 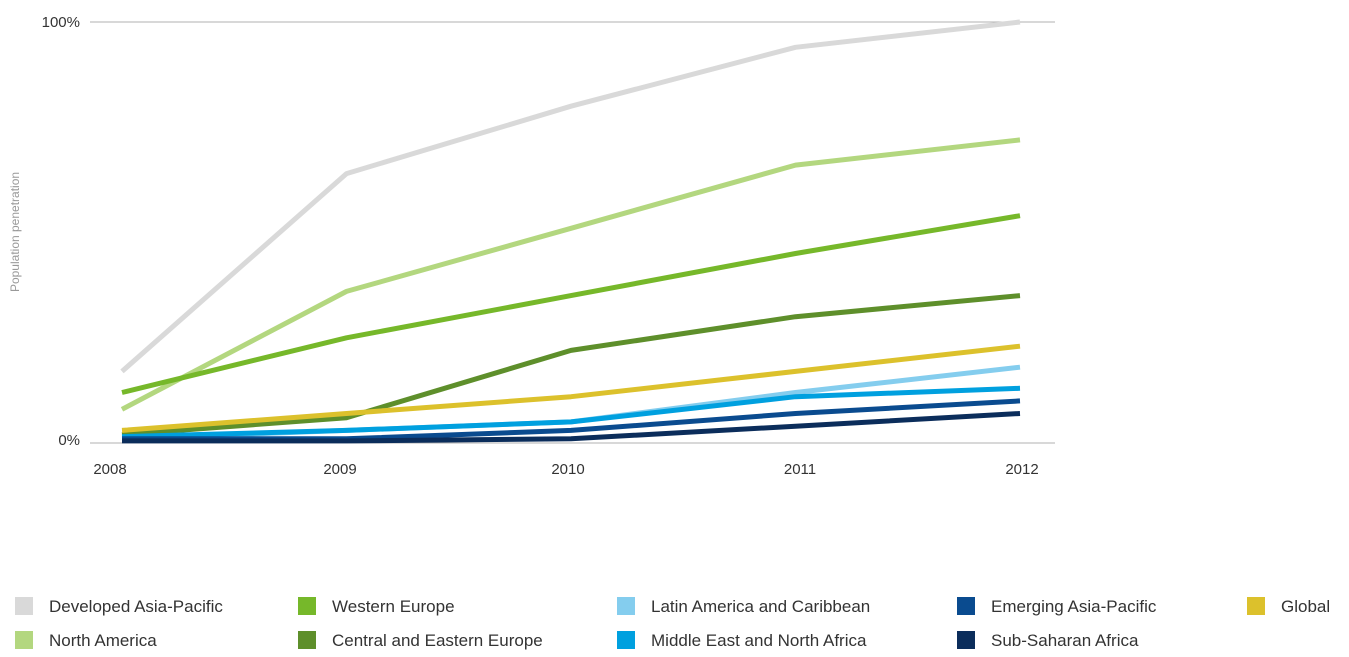 What do you see at coordinates (307, 640) in the screenshot?
I see `legend-swatch-central-and-eastern-europe` at bounding box center [307, 640].